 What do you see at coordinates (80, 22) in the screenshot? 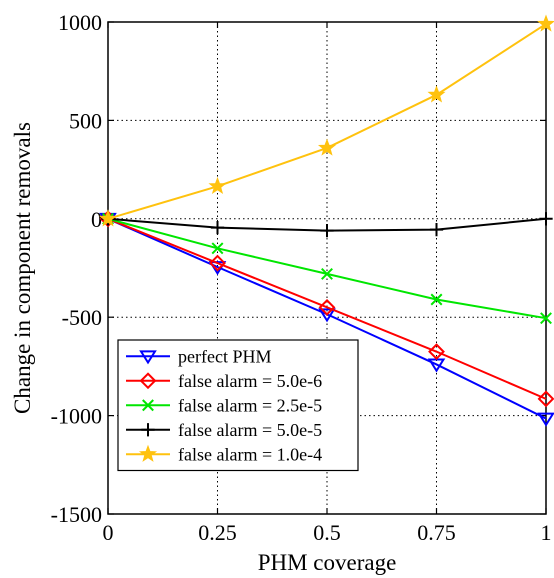
I see `y-tick-label: 1000` at bounding box center [80, 22].